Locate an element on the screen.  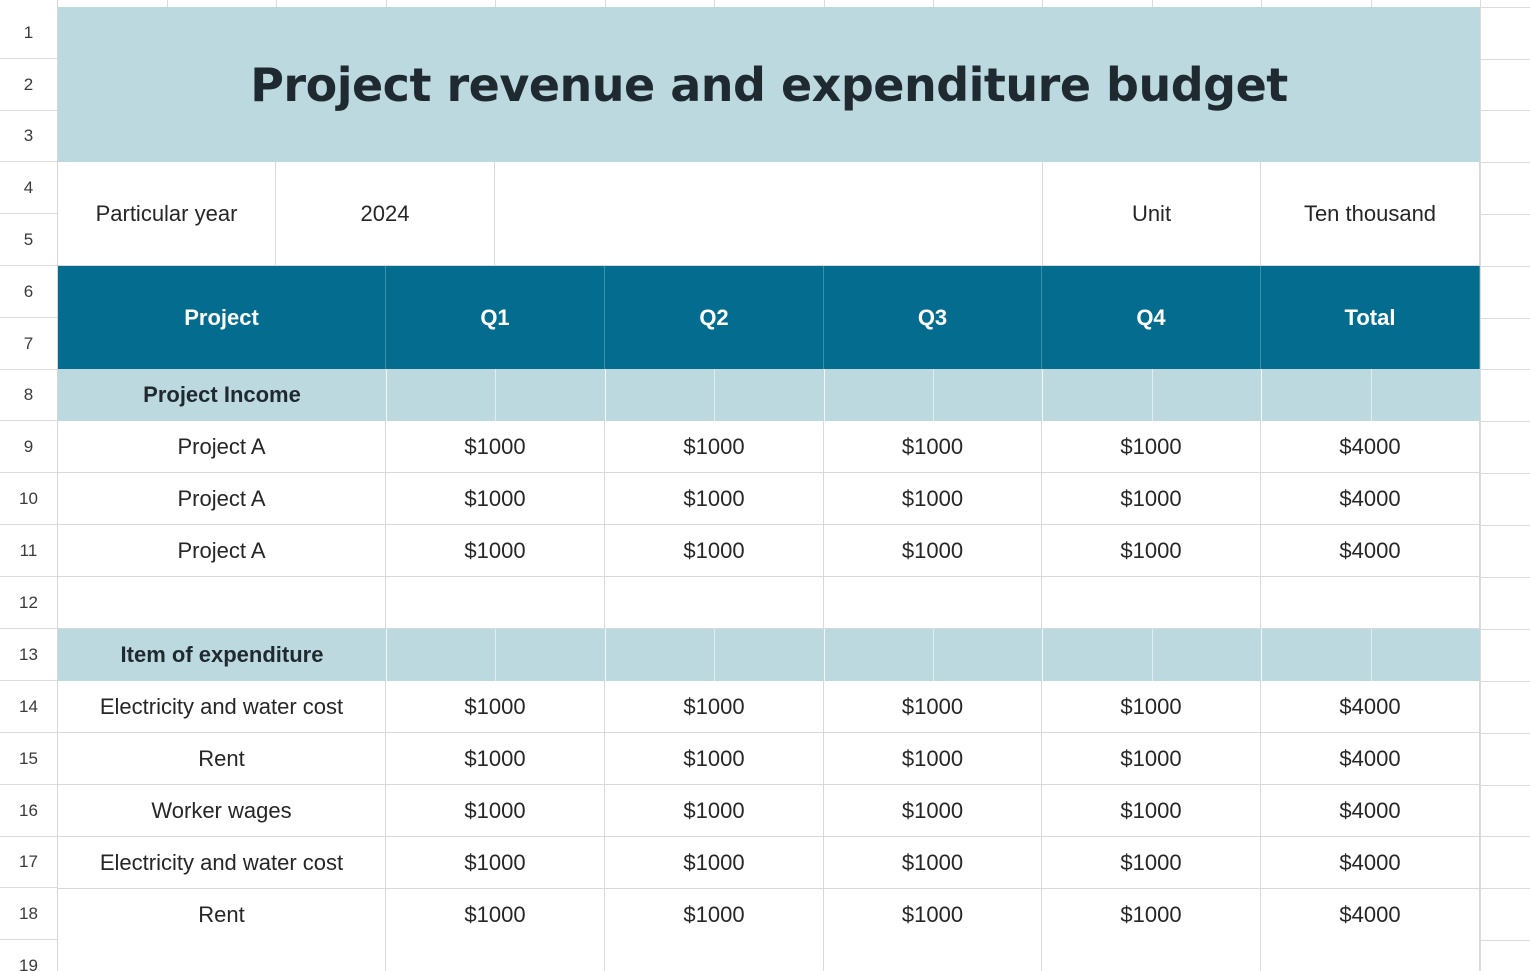
row-number-15: 15 is located at coordinates (28, 759).